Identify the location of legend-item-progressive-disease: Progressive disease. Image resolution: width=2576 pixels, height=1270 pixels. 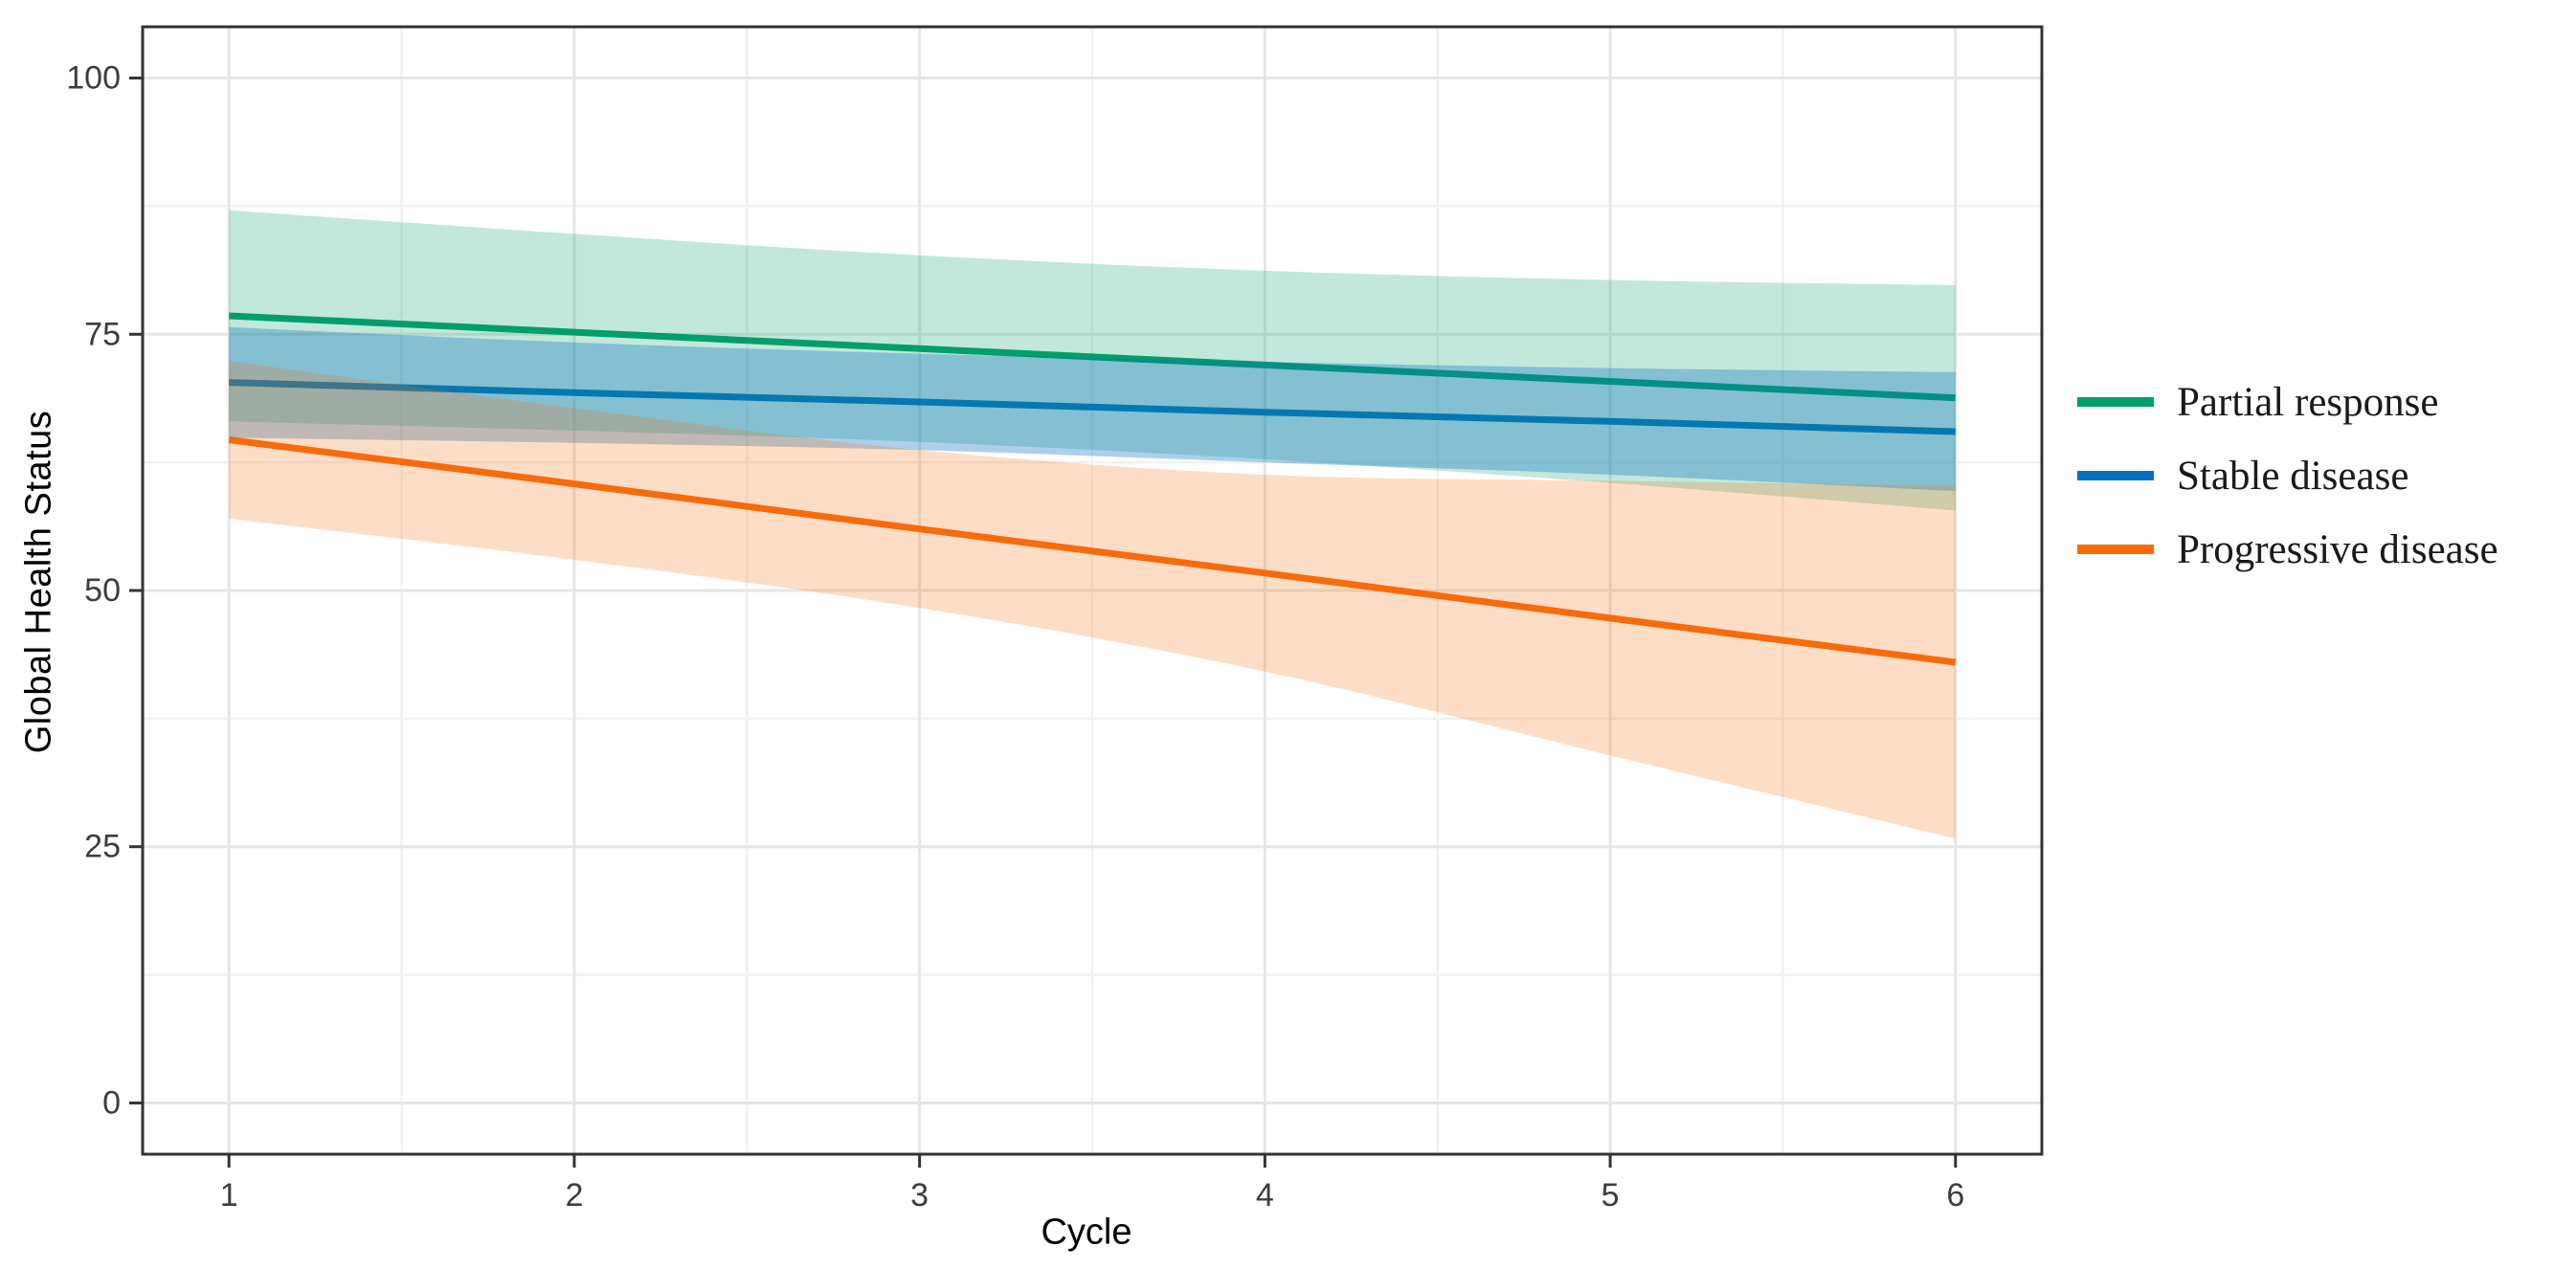
(2287, 549).